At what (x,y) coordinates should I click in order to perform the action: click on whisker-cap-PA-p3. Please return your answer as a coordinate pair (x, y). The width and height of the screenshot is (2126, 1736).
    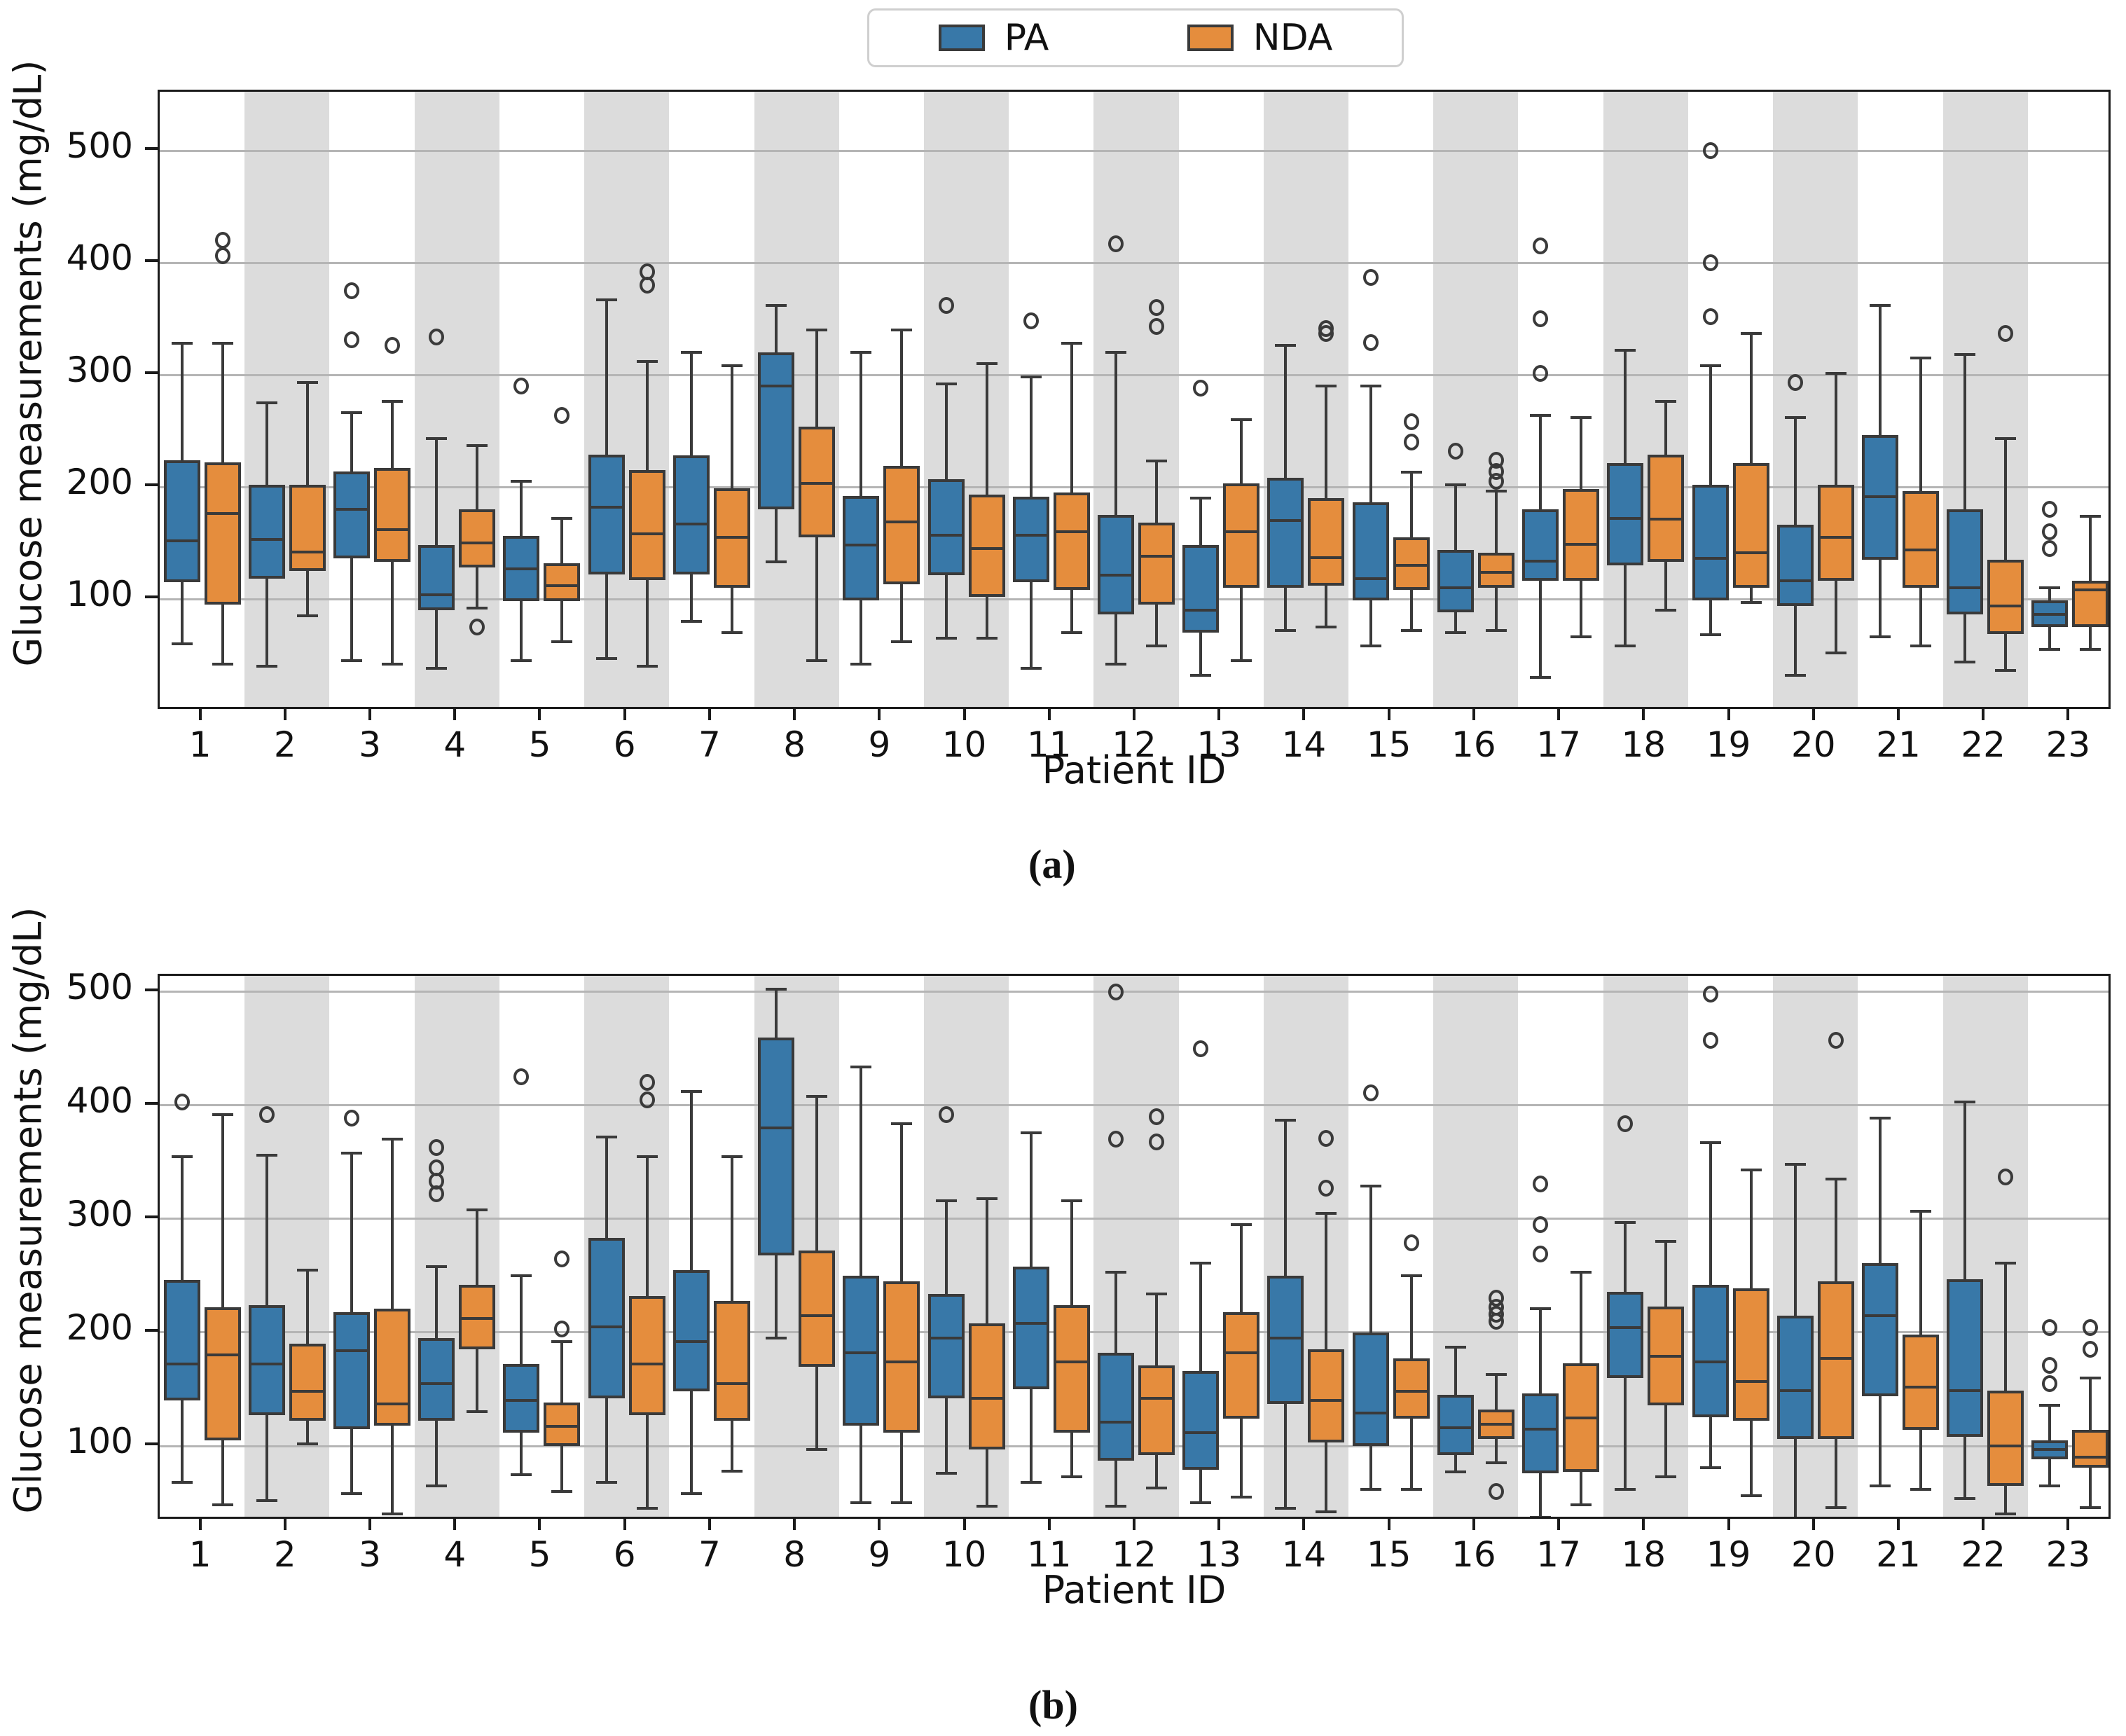
    Looking at the image, I should click on (352, 660).